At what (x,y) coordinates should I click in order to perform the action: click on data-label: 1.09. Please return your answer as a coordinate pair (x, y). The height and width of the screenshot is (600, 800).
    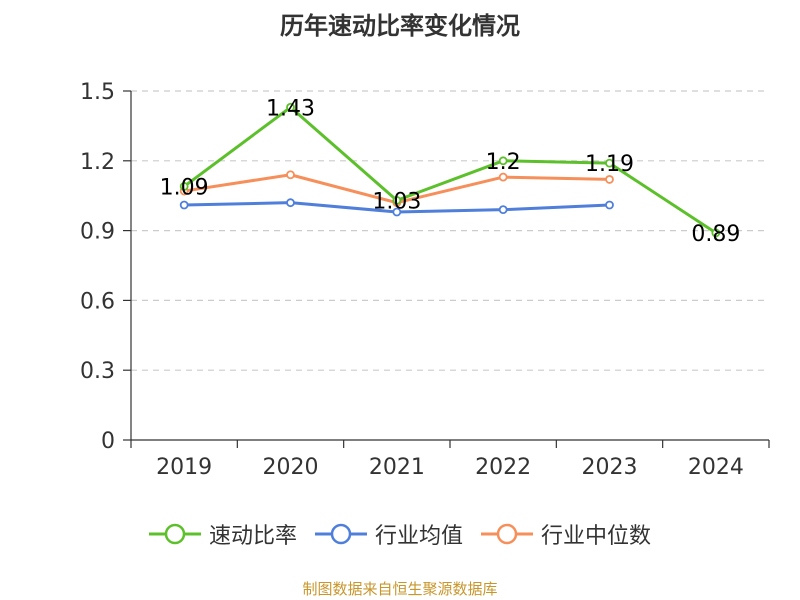
    Looking at the image, I should click on (184, 187).